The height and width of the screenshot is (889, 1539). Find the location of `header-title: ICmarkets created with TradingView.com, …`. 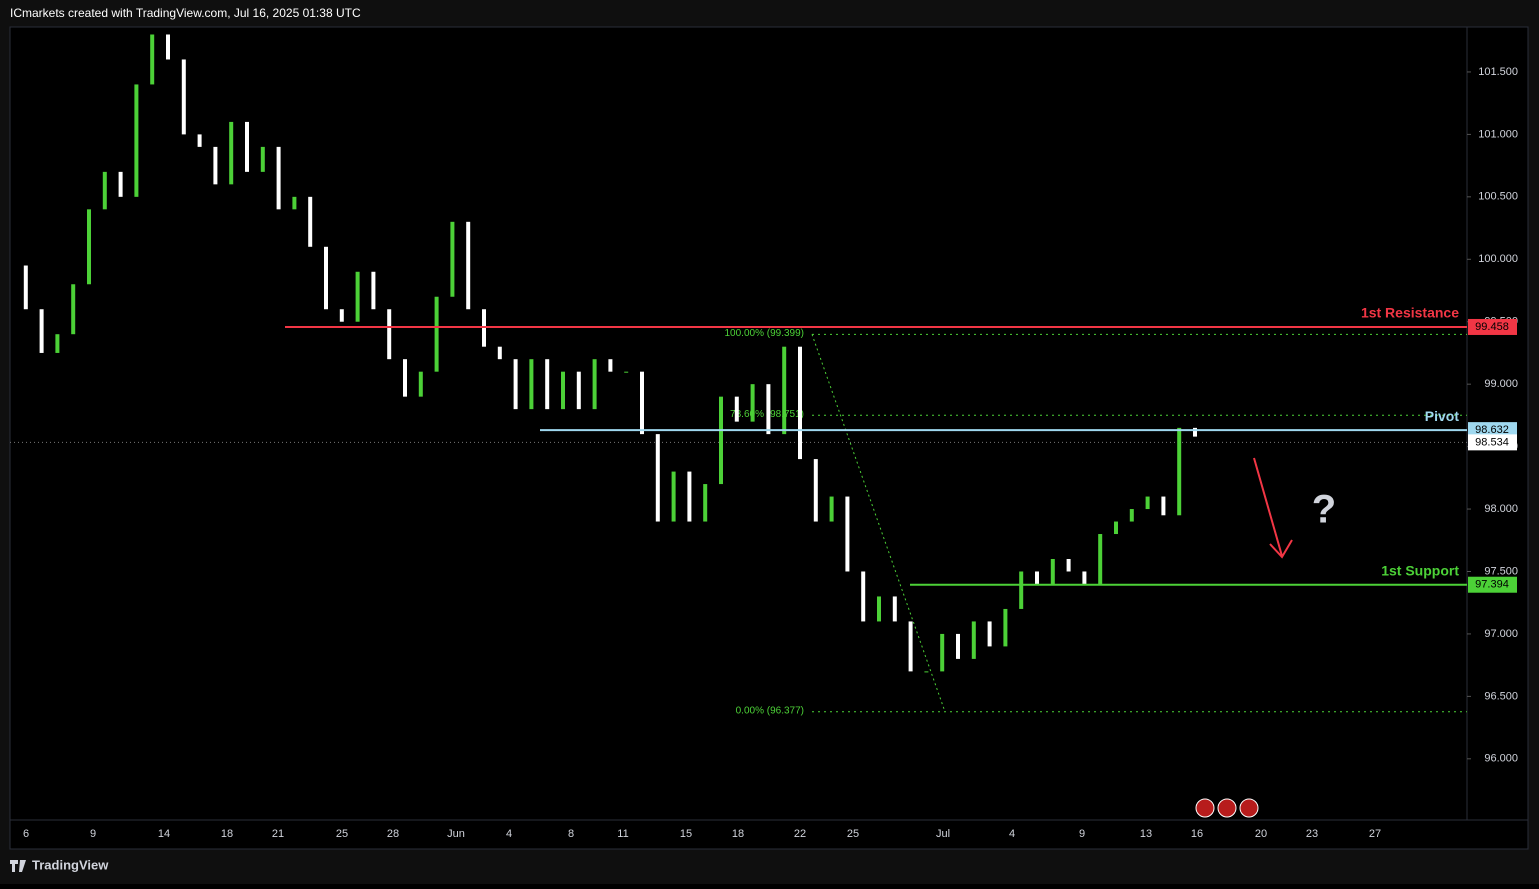

header-title: ICmarkets created with TradingView.com, … is located at coordinates (185, 13).